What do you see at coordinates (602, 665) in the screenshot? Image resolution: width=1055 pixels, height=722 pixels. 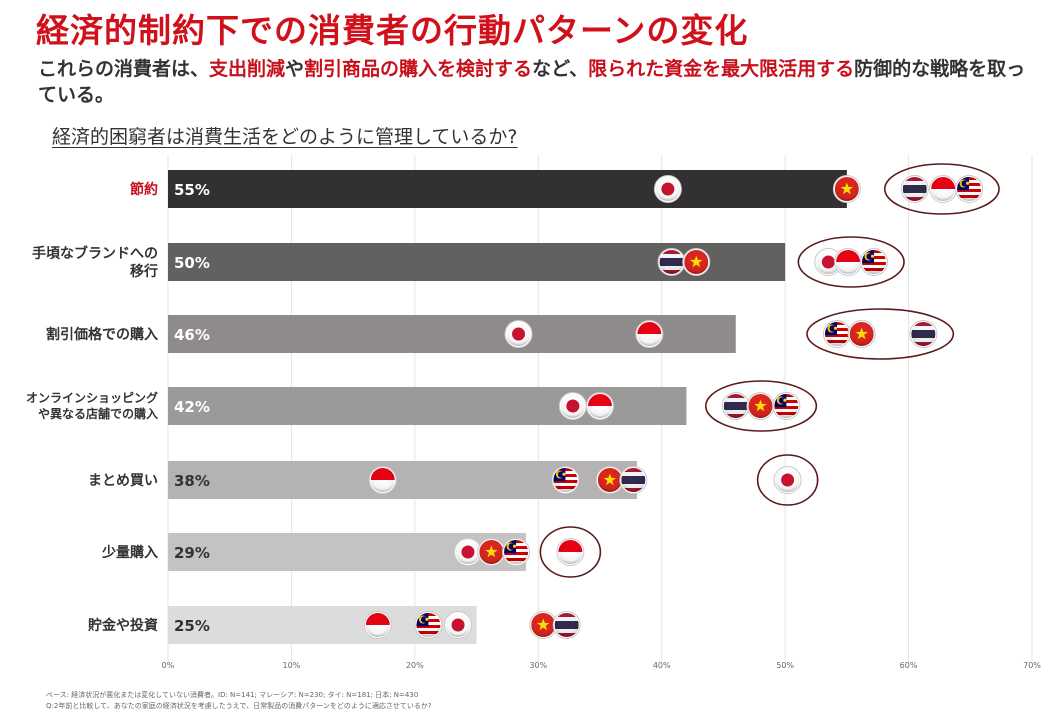 I see `x-axis-ticks: 0% 10% 20% 30% 40% 50% 60% 70%` at bounding box center [602, 665].